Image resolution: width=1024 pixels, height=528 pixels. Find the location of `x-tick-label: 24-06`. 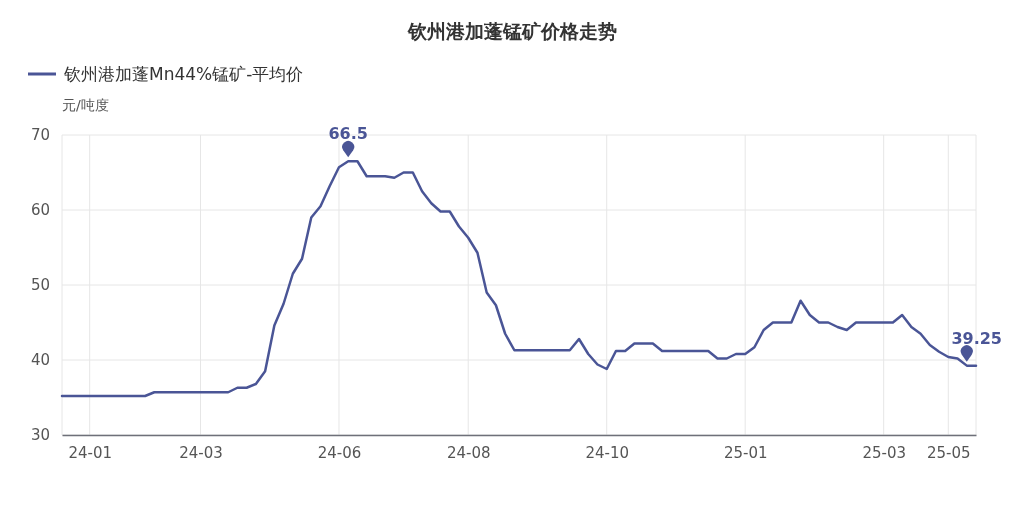

x-tick-label: 24-06 is located at coordinates (339, 452).